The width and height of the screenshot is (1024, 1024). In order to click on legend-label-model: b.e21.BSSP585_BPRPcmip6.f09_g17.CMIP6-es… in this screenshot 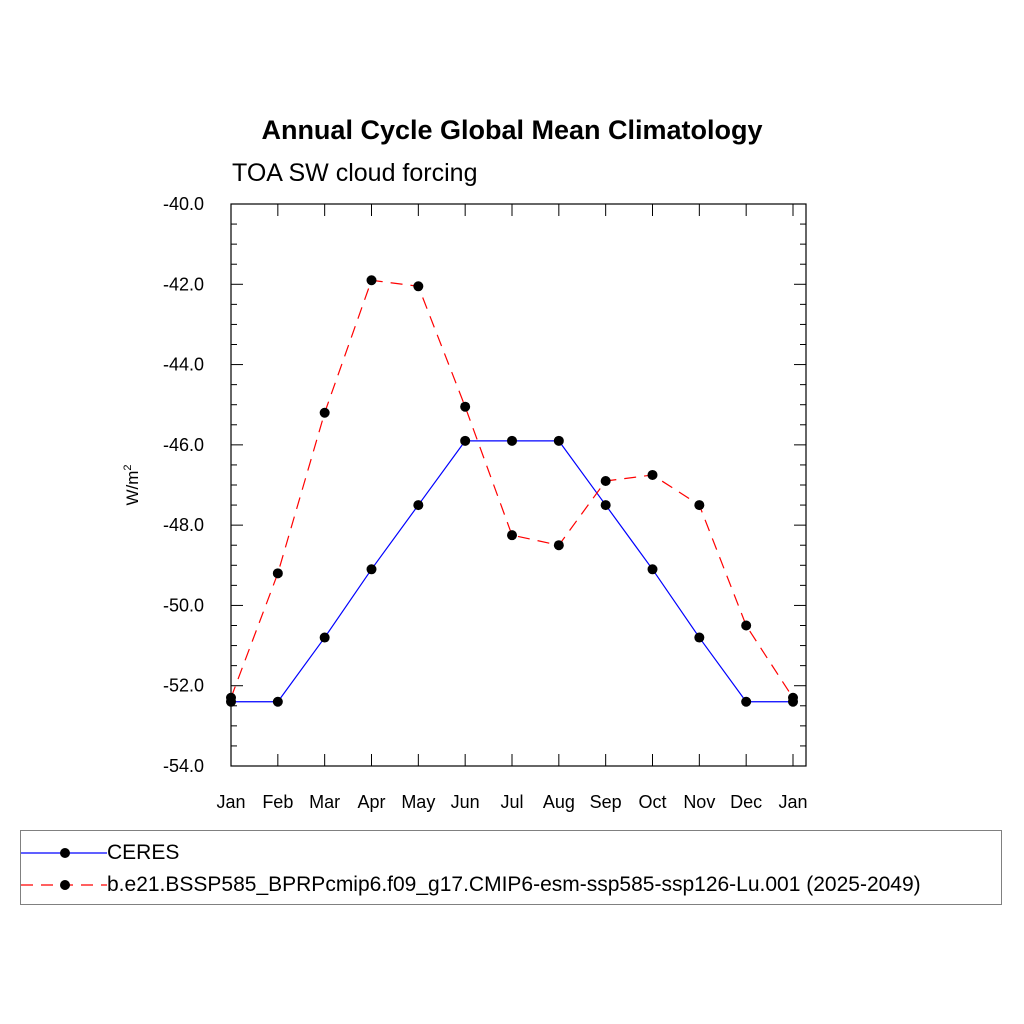, I will do `click(514, 884)`.